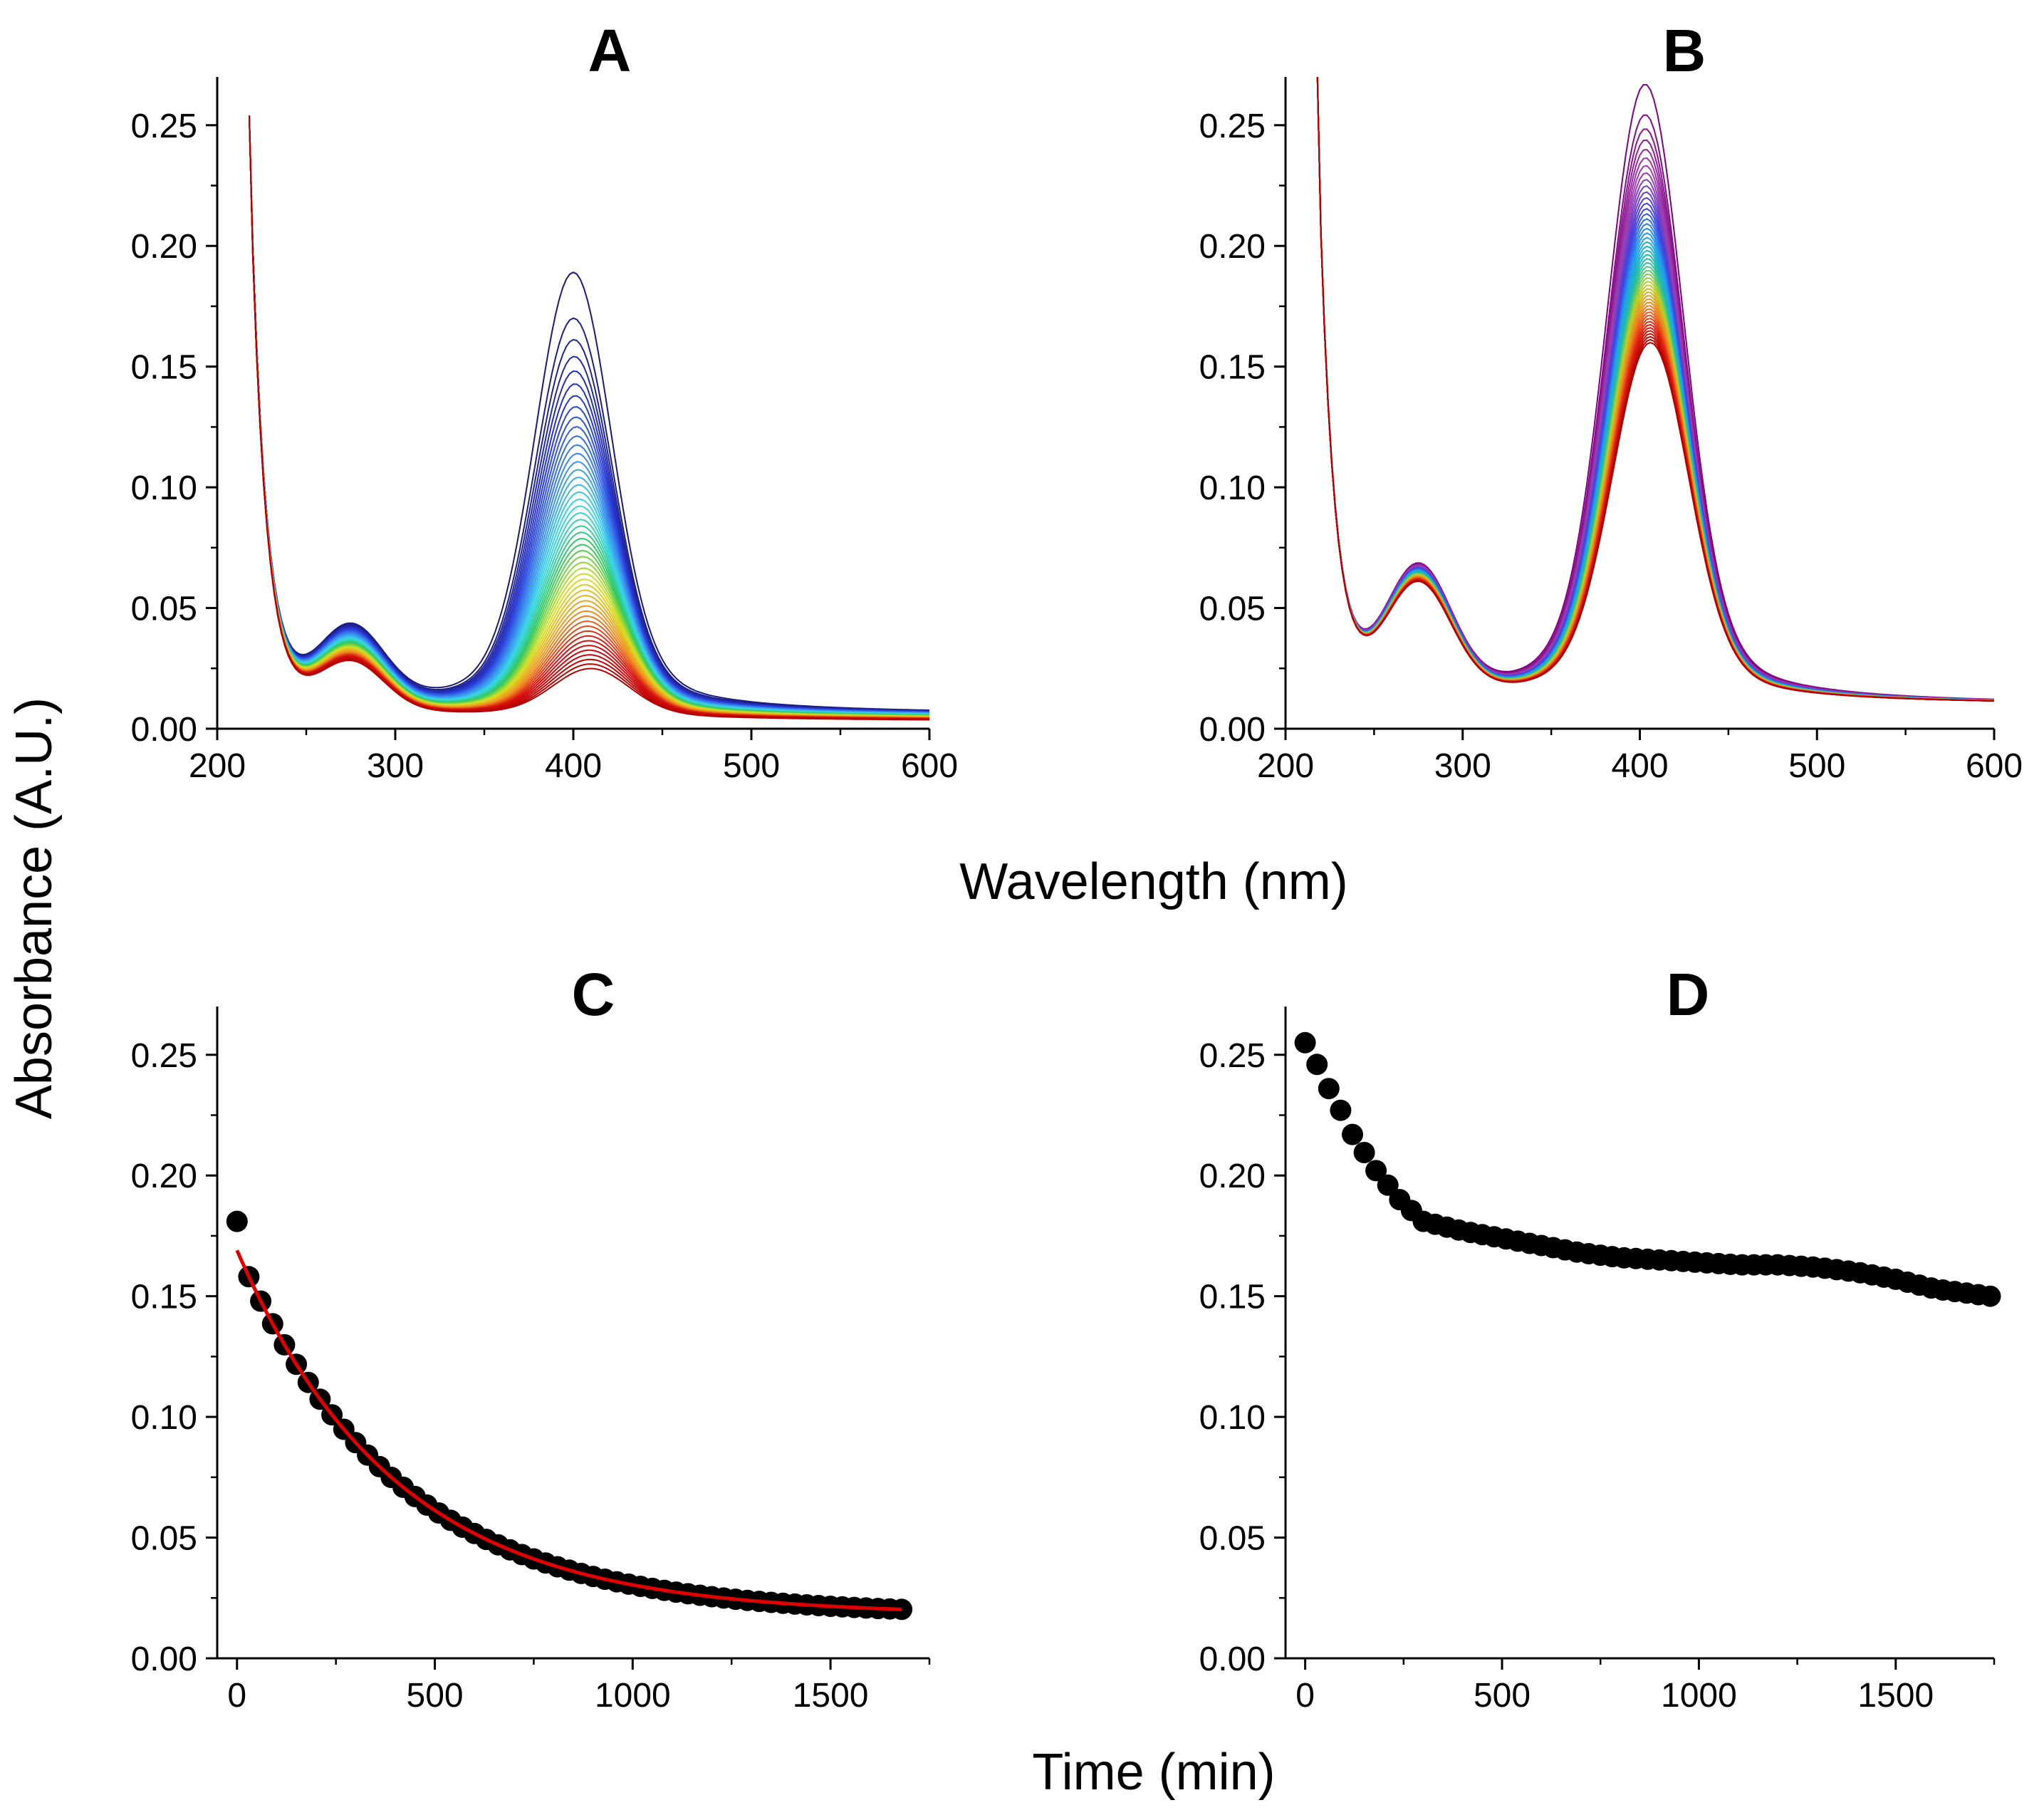  I want to click on panel-c-xtick-label: 500, so click(435, 1696).